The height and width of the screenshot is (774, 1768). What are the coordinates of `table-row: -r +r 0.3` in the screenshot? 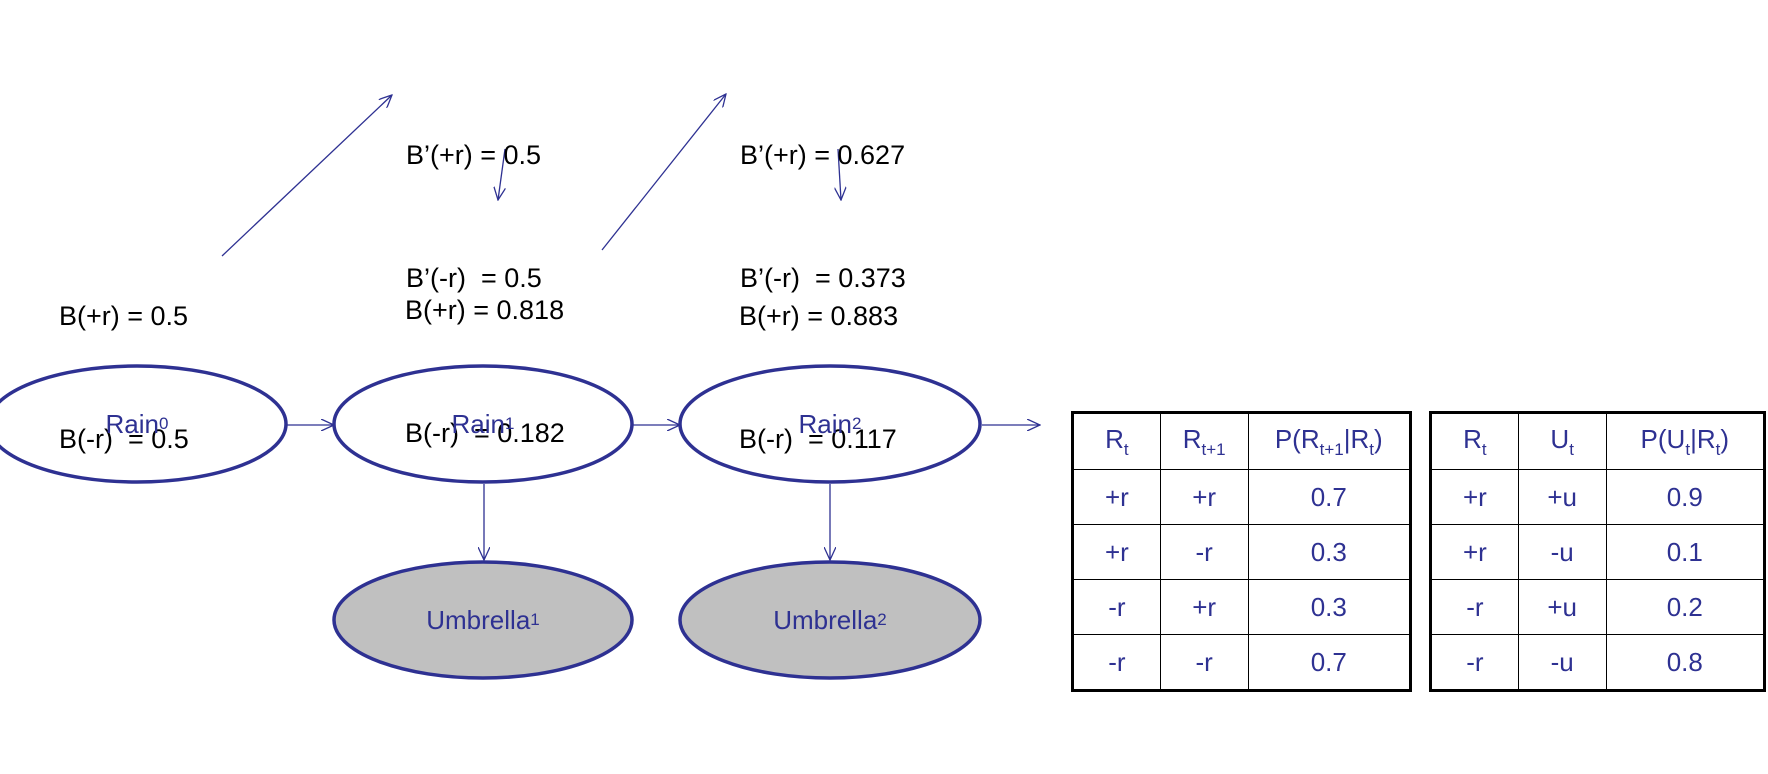 It's located at (1242, 607).